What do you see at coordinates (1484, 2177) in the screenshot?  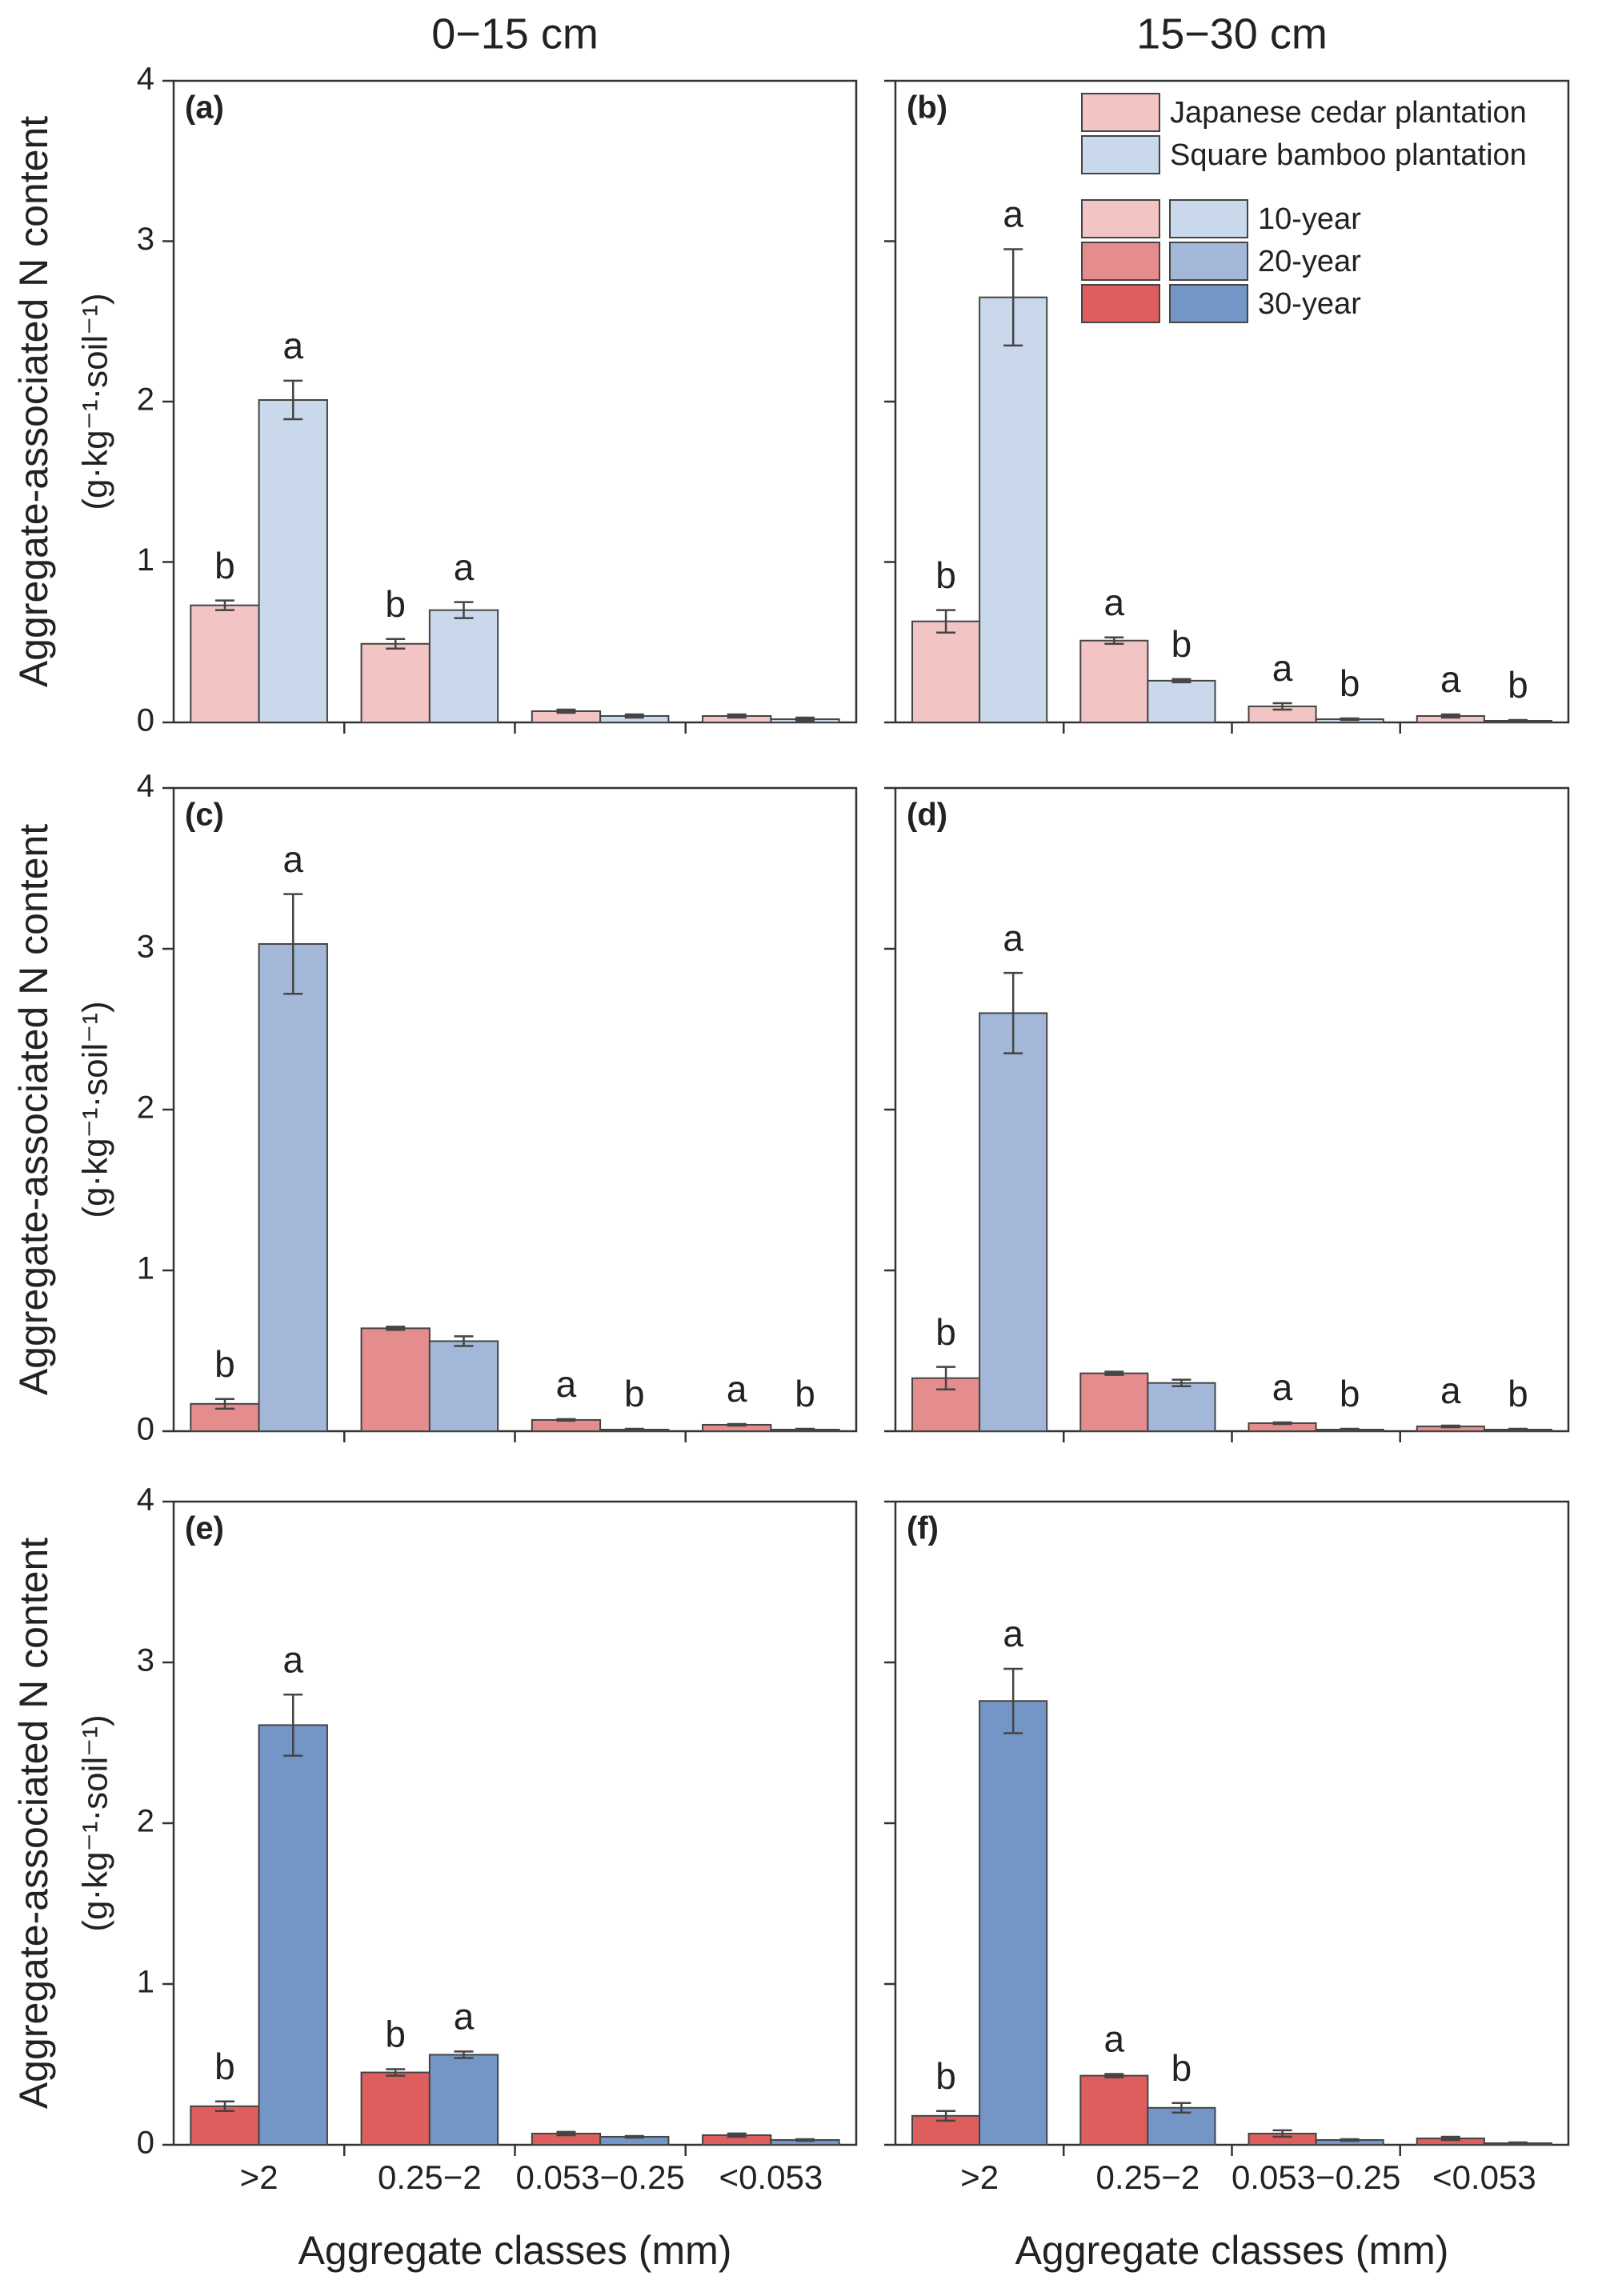 I see `x-tick-label: <0.053` at bounding box center [1484, 2177].